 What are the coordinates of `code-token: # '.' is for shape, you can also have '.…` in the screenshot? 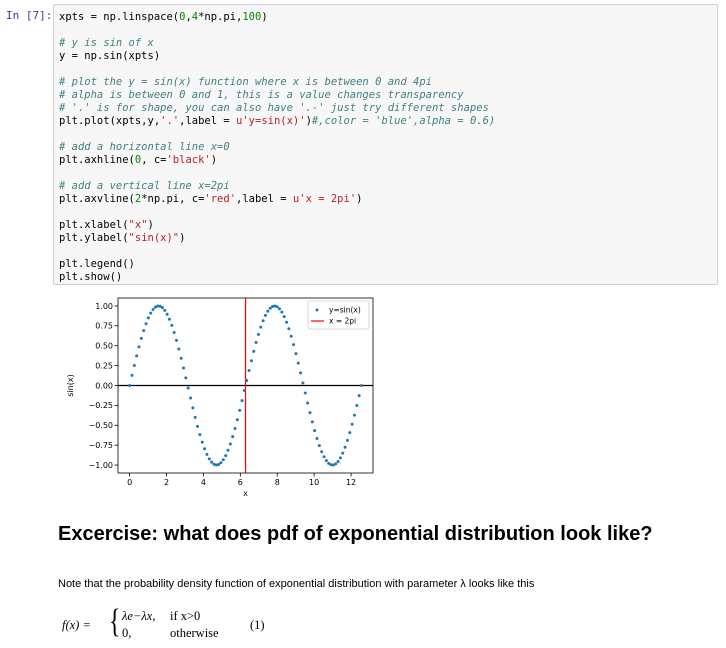 It's located at (274, 108).